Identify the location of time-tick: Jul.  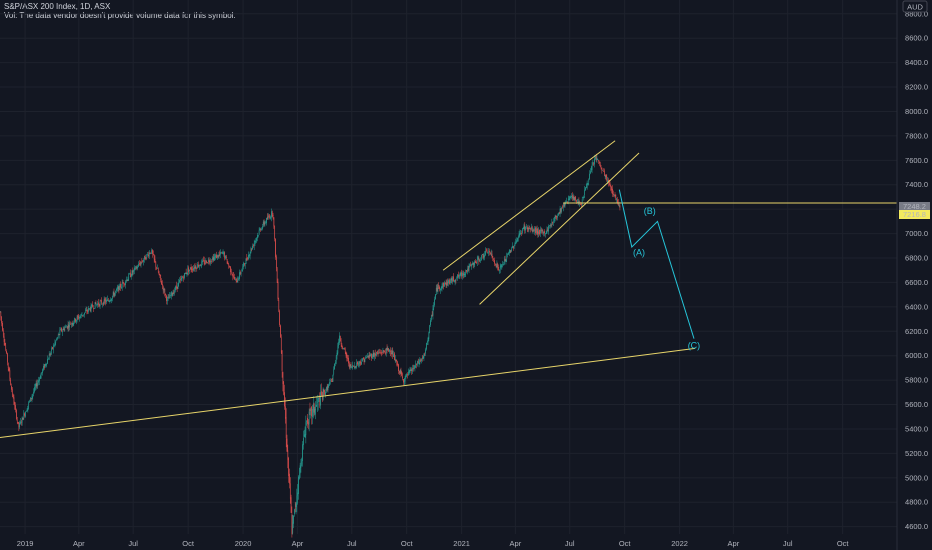
(570, 543).